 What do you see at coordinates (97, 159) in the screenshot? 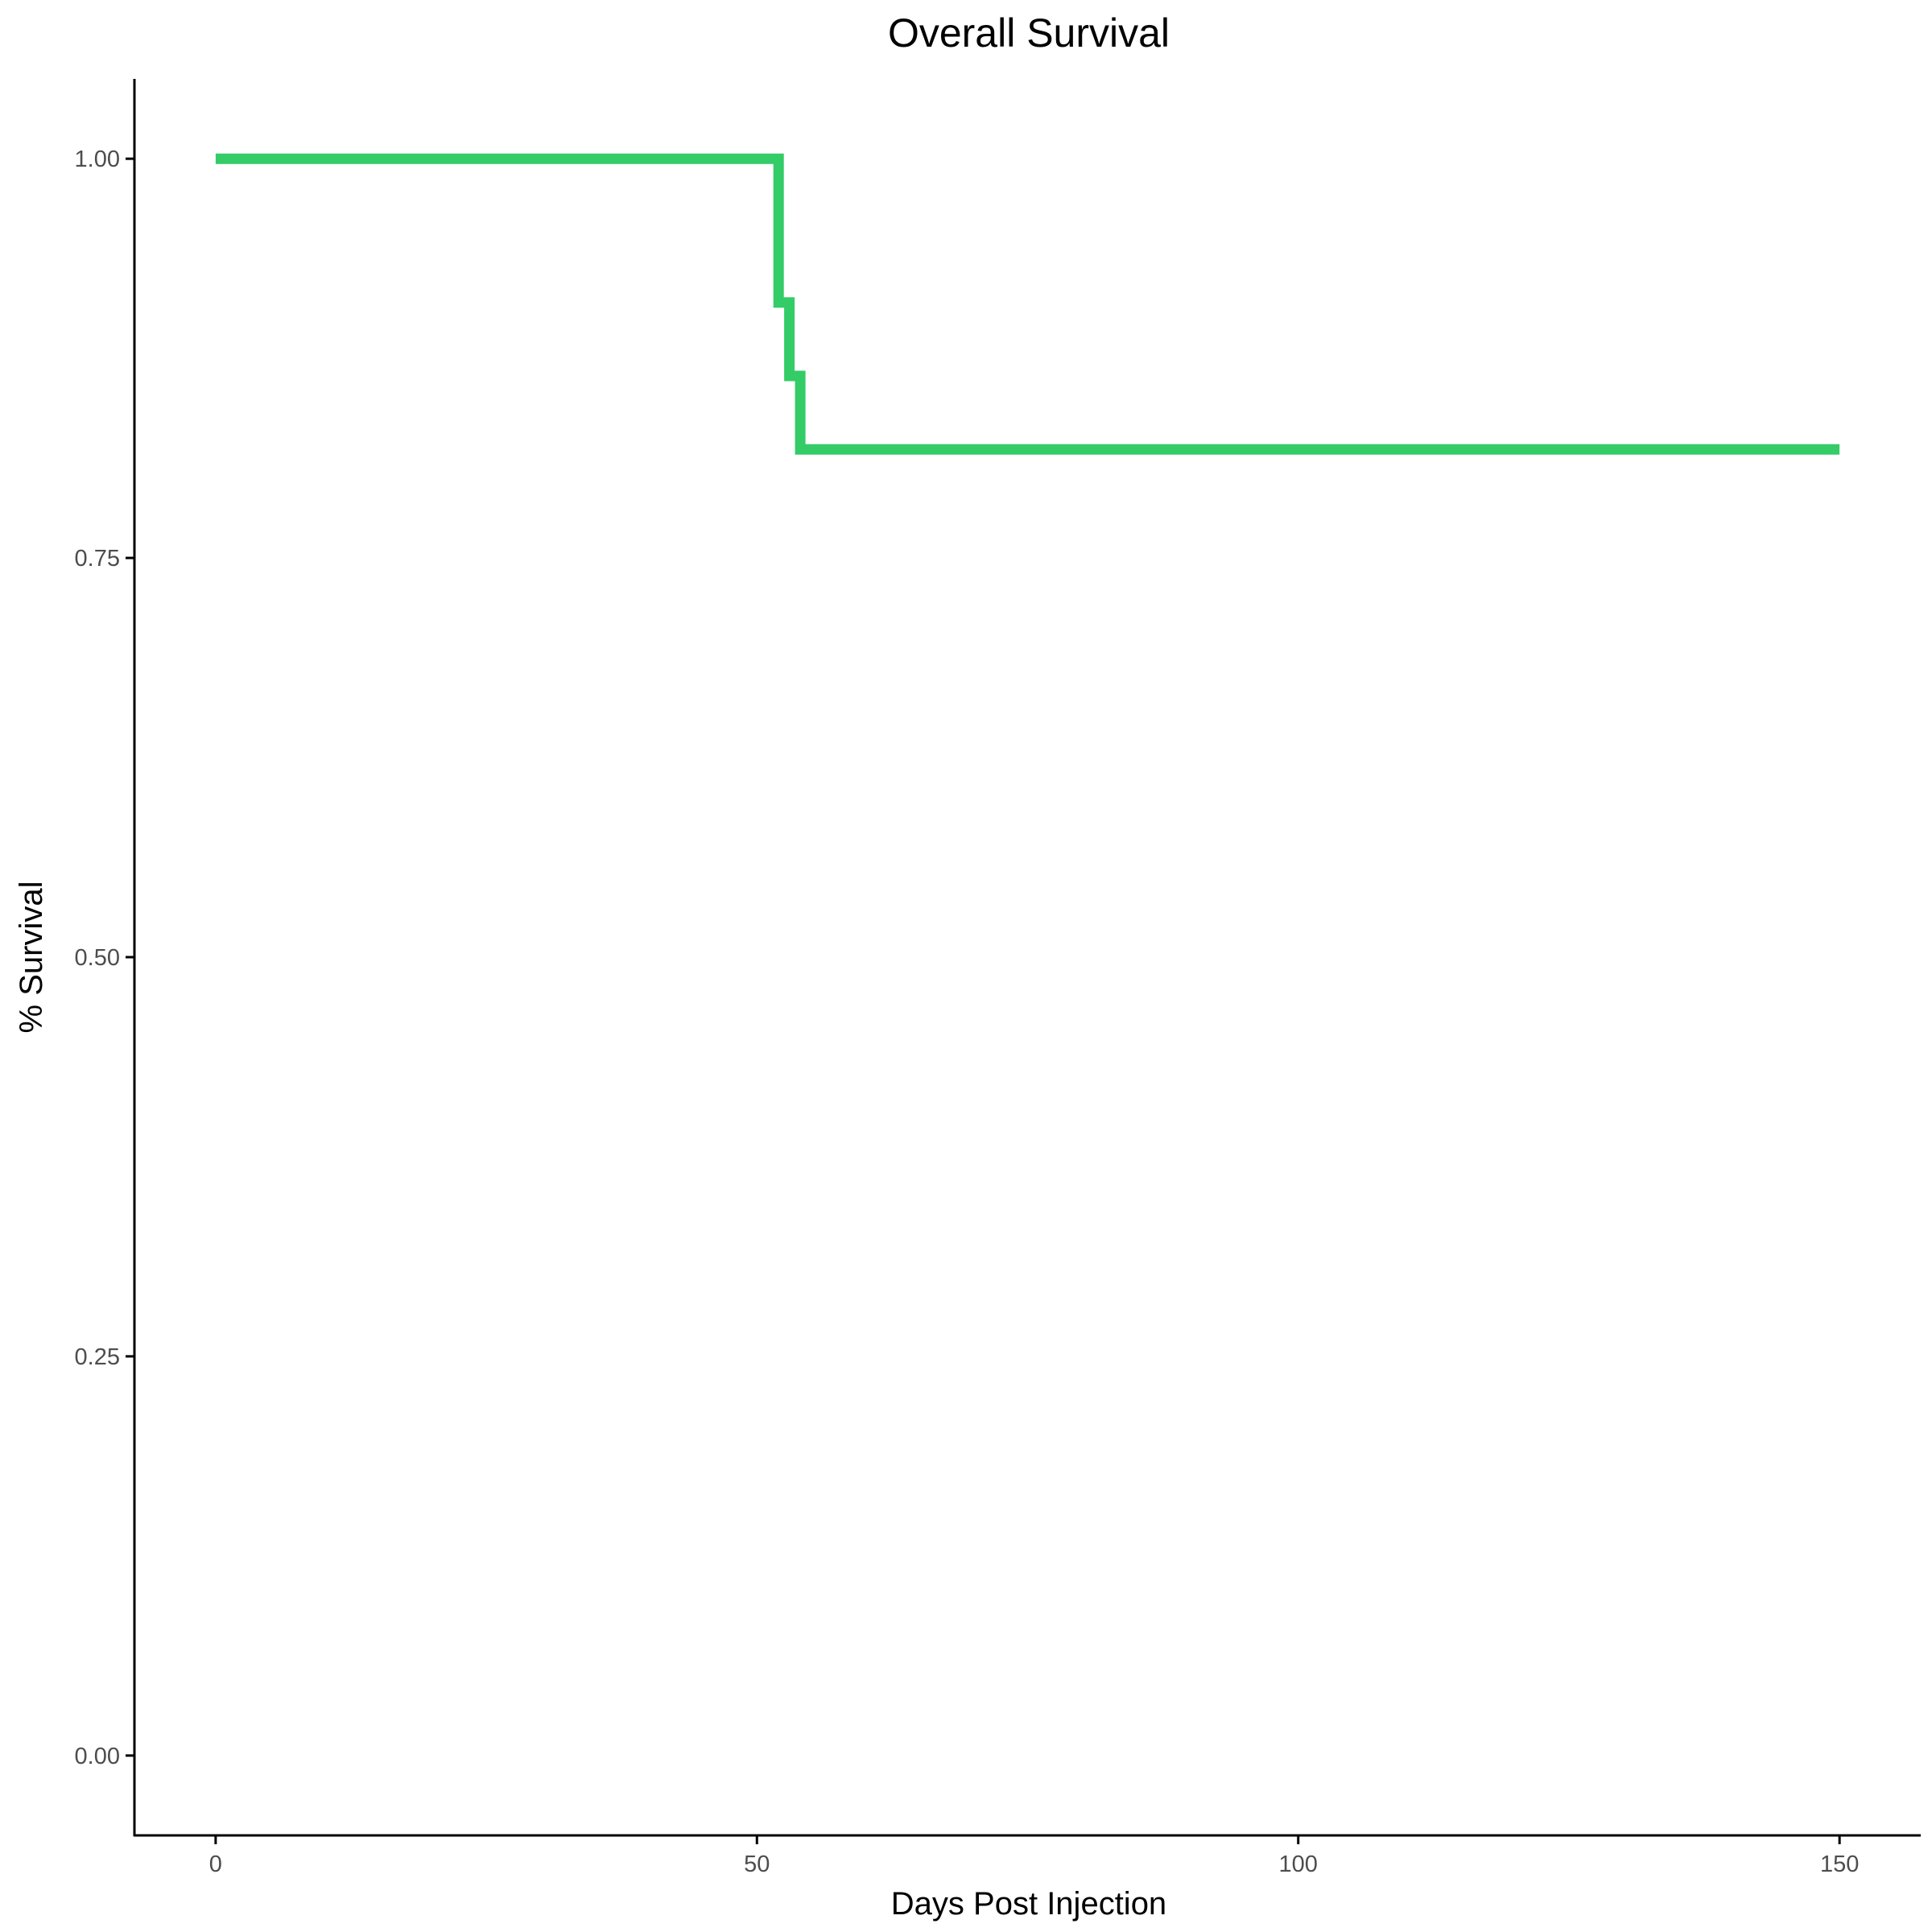
I see `y-tick-label: 1.00` at bounding box center [97, 159].